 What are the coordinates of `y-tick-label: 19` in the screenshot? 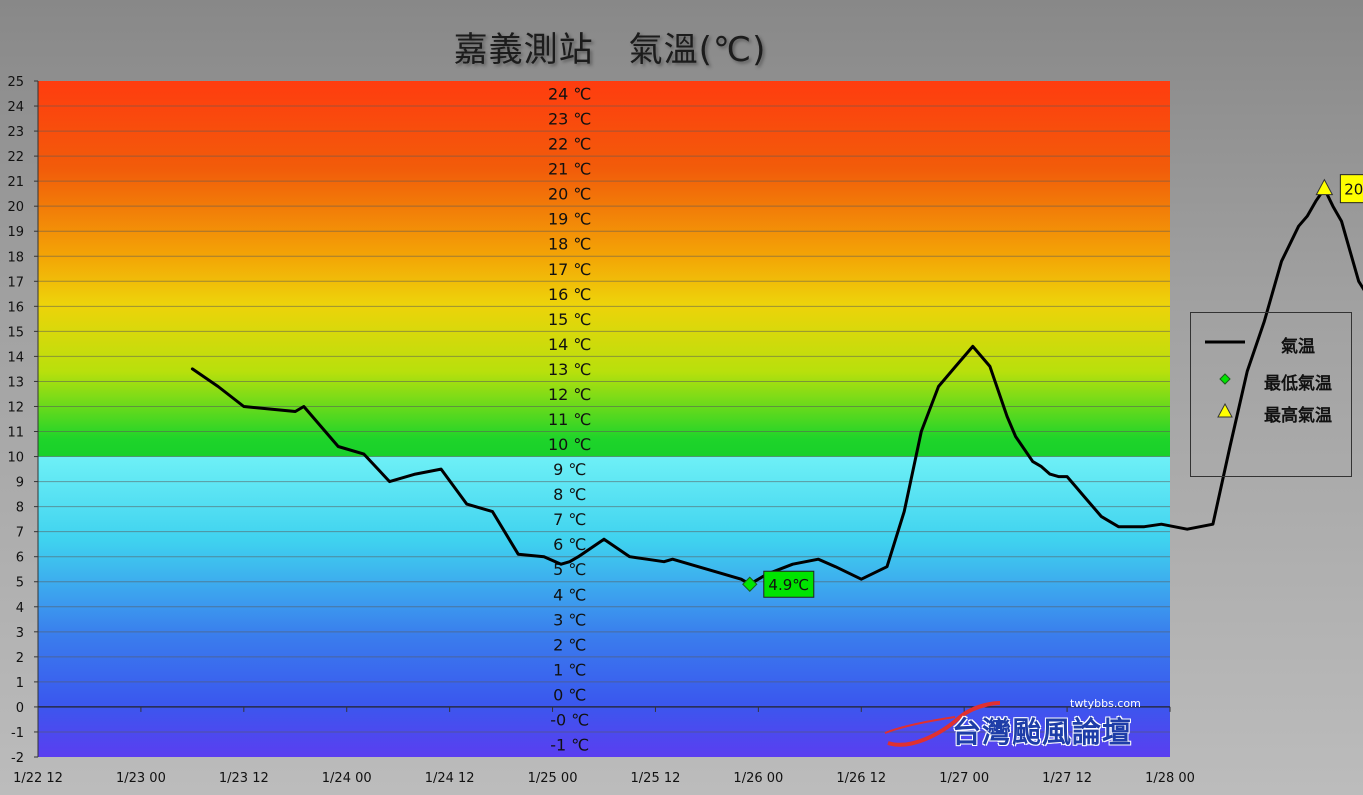 It's located at (15, 232).